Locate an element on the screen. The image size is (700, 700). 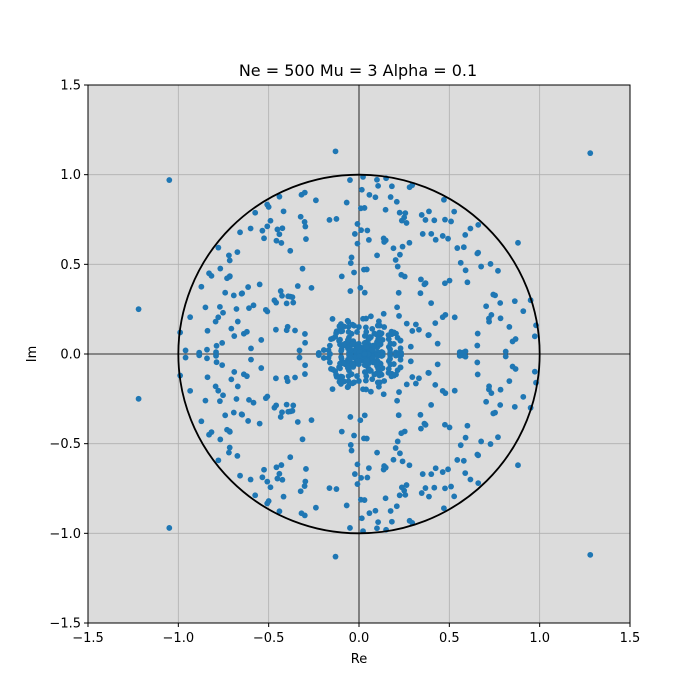
chart-title: Ne = 500 Mu = 3 Alpha = 0.1 is located at coordinates (358, 70).